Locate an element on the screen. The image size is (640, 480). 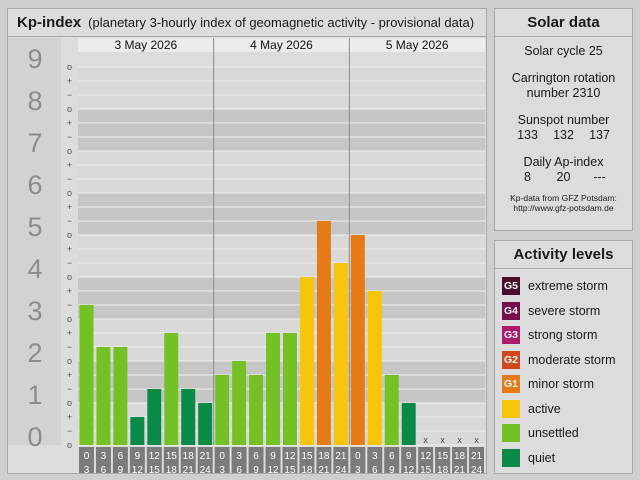
carrington-rotation: Carrington rotation number 2310 is located at coordinates (563, 86).